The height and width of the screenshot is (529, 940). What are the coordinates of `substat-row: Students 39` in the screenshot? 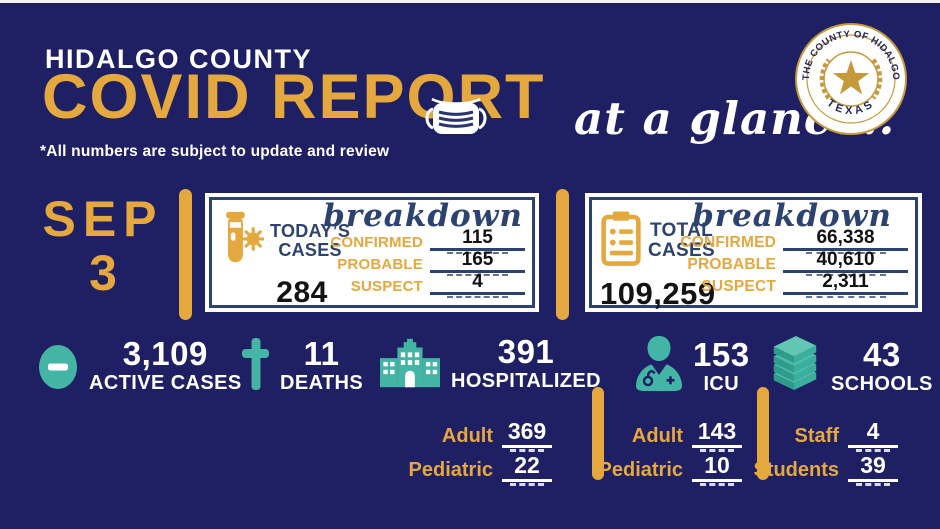 It's located at (825, 470).